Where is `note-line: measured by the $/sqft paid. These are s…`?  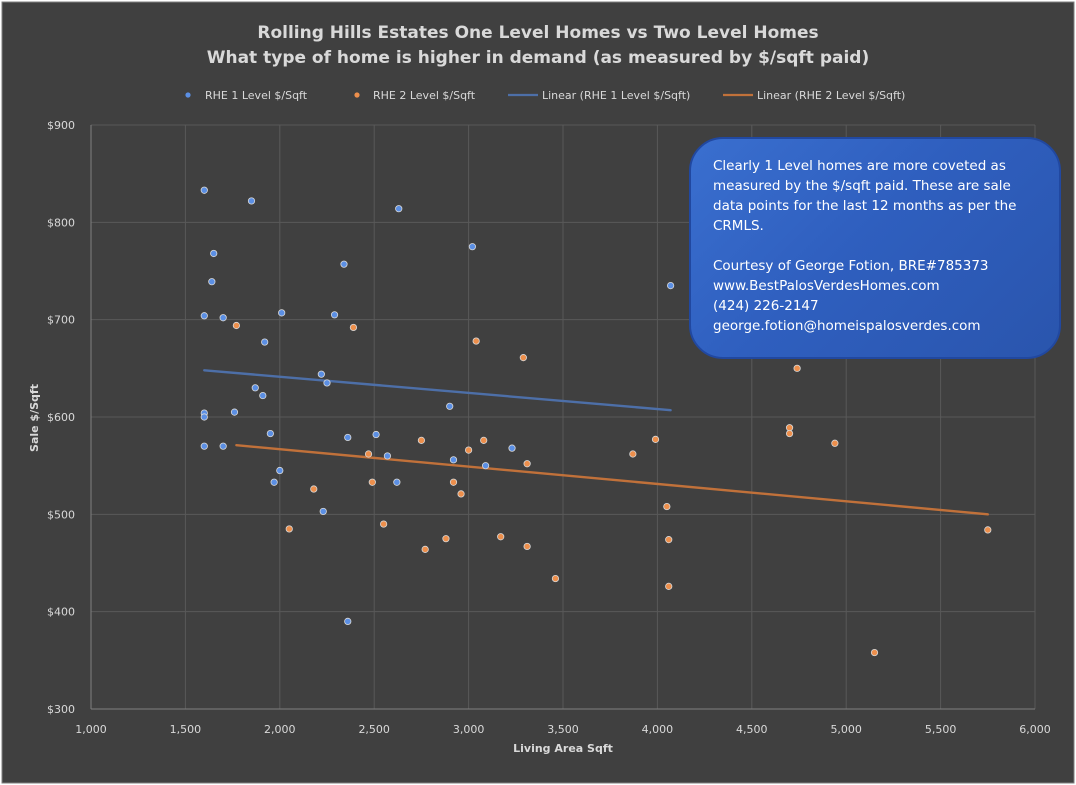
note-line: measured by the $/sqft paid. These are s… is located at coordinates (862, 186).